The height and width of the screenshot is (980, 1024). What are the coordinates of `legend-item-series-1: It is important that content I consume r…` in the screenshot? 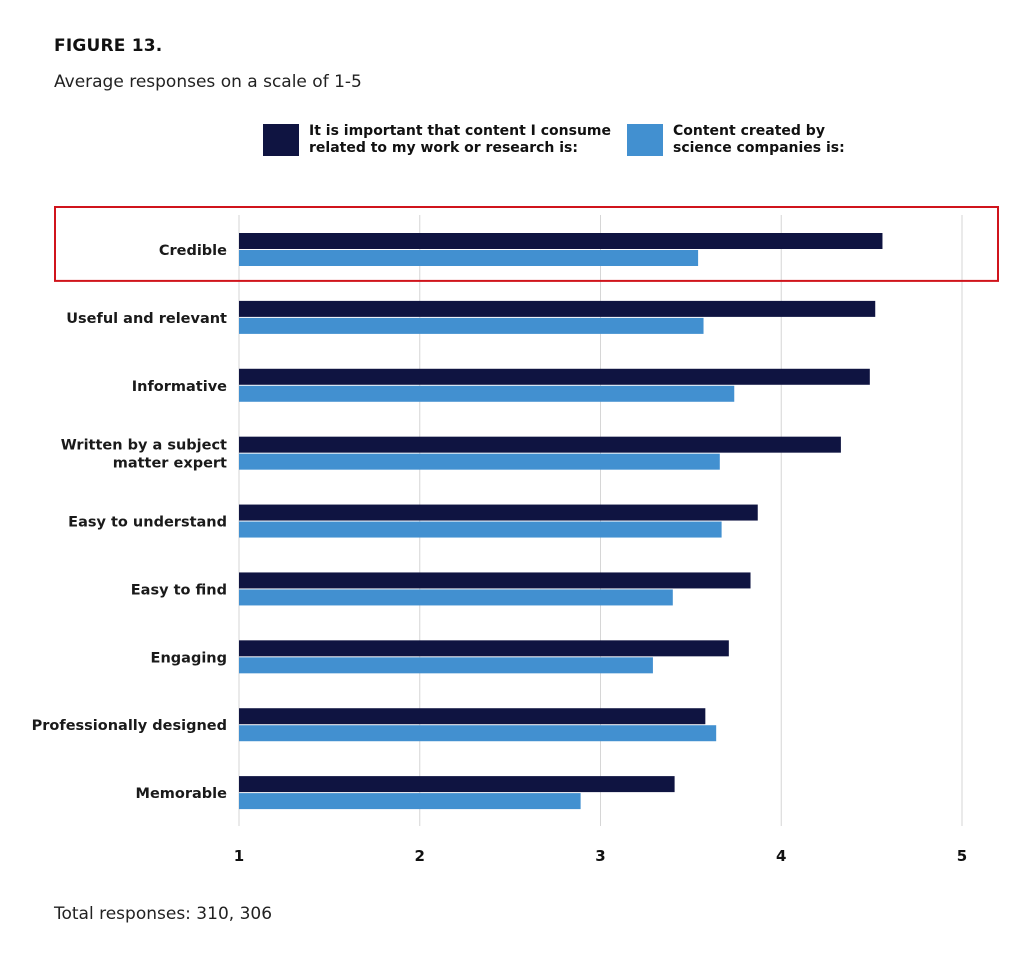 It's located at (437, 140).